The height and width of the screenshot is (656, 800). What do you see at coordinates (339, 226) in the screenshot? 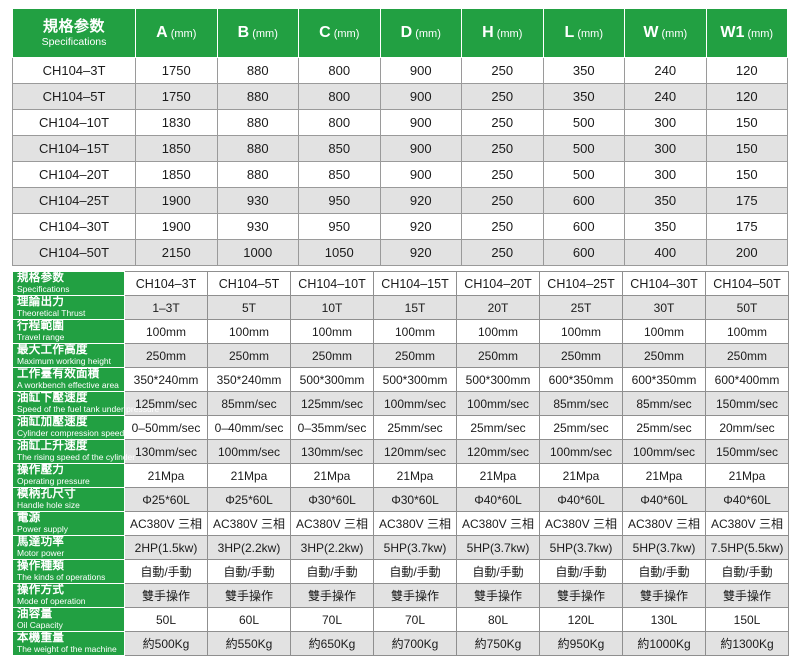
I see `dimension-cell-c: 950` at bounding box center [339, 226].